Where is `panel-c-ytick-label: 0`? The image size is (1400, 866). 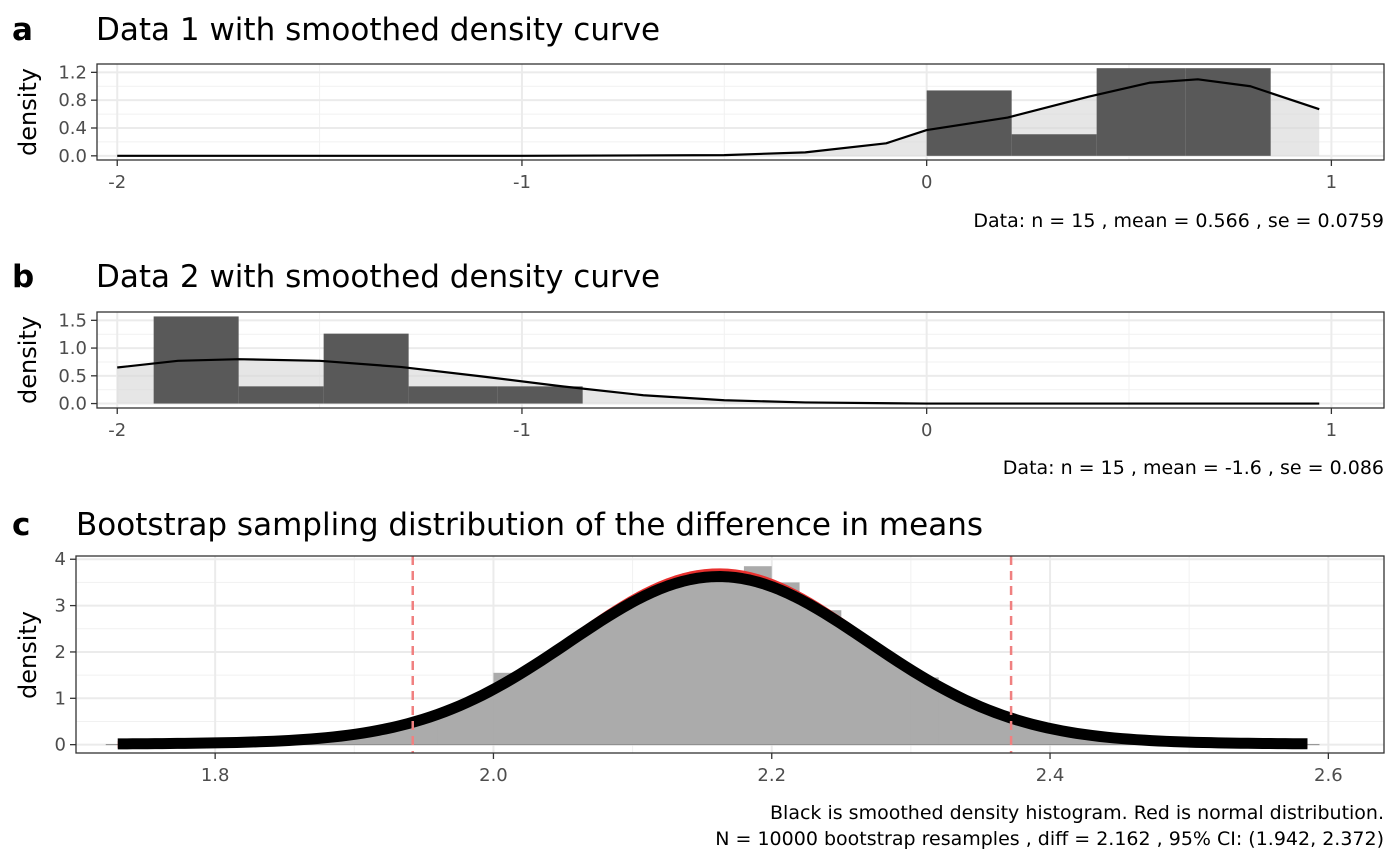 panel-c-ytick-label: 0 is located at coordinates (60, 745).